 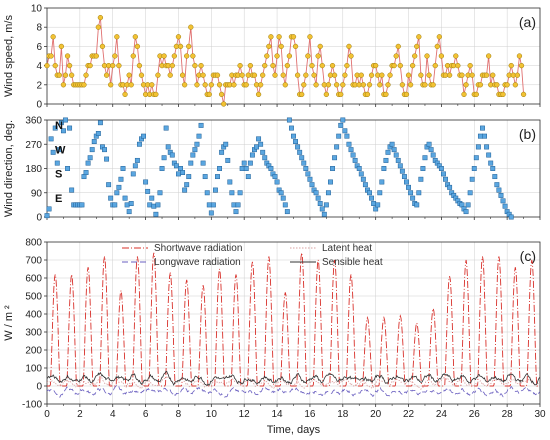 What do you see at coordinates (508, 414) in the screenshot?
I see `x-tick-label: 28` at bounding box center [508, 414].